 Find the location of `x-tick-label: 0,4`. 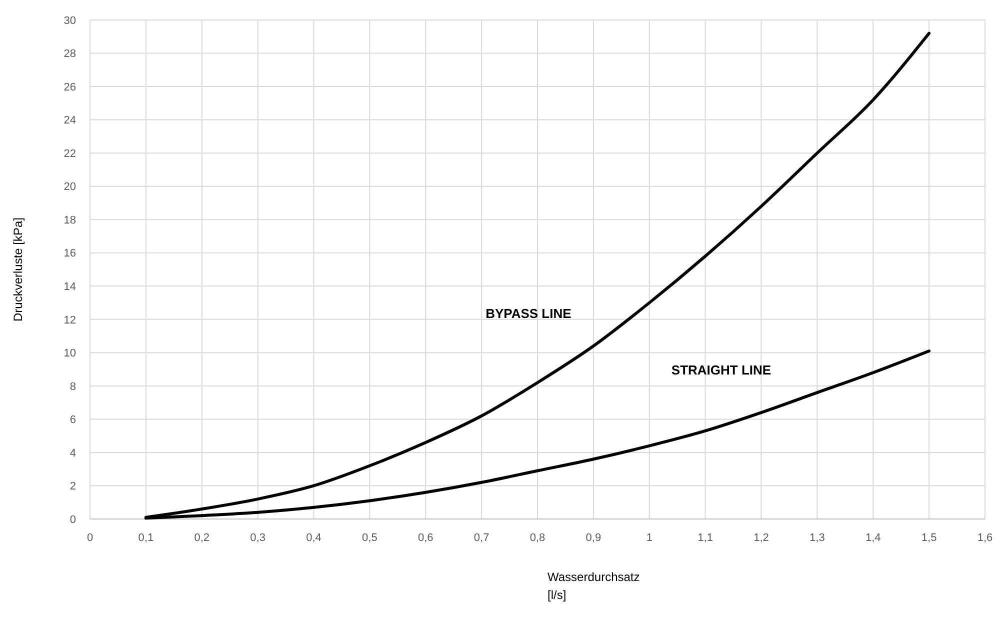

x-tick-label: 0,4 is located at coordinates (314, 538).